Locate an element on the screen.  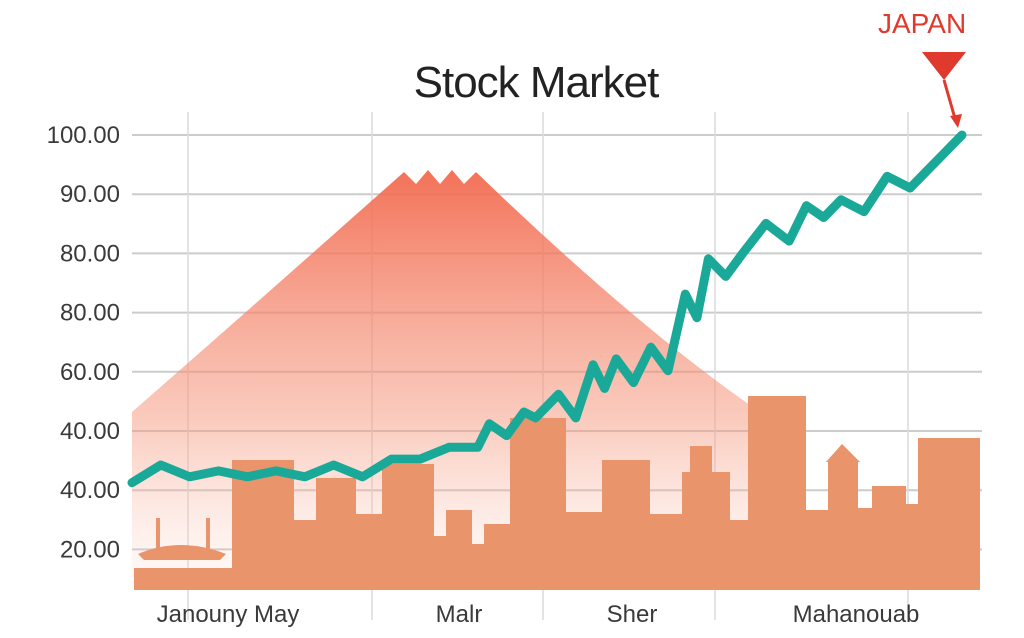
pin-arrowhead is located at coordinates (956, 121).